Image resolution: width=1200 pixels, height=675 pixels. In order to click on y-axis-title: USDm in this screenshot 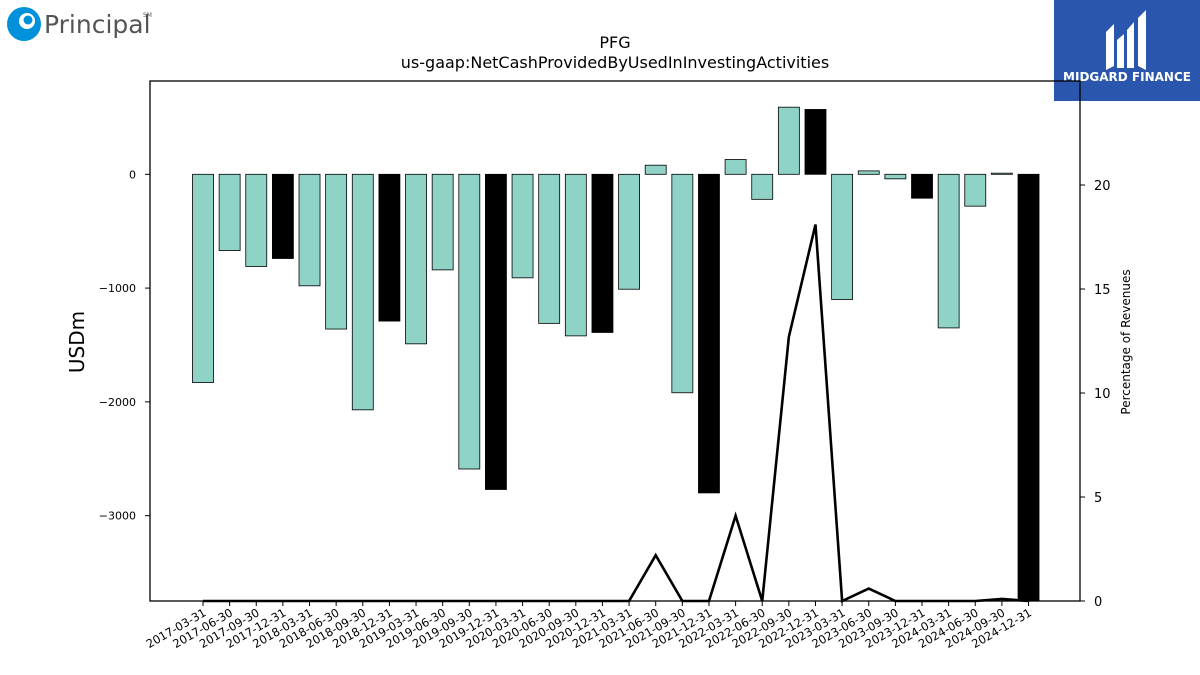, I will do `click(77, 342)`.